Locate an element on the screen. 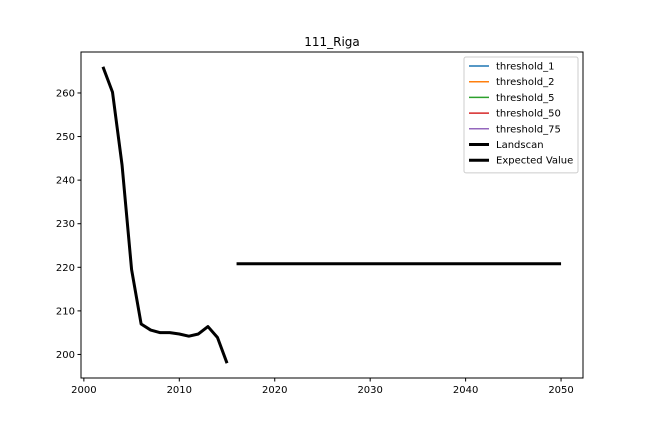 The image size is (648, 432). x-axis: 2000 2010 2020 2030 2040 2050 is located at coordinates (322, 387).